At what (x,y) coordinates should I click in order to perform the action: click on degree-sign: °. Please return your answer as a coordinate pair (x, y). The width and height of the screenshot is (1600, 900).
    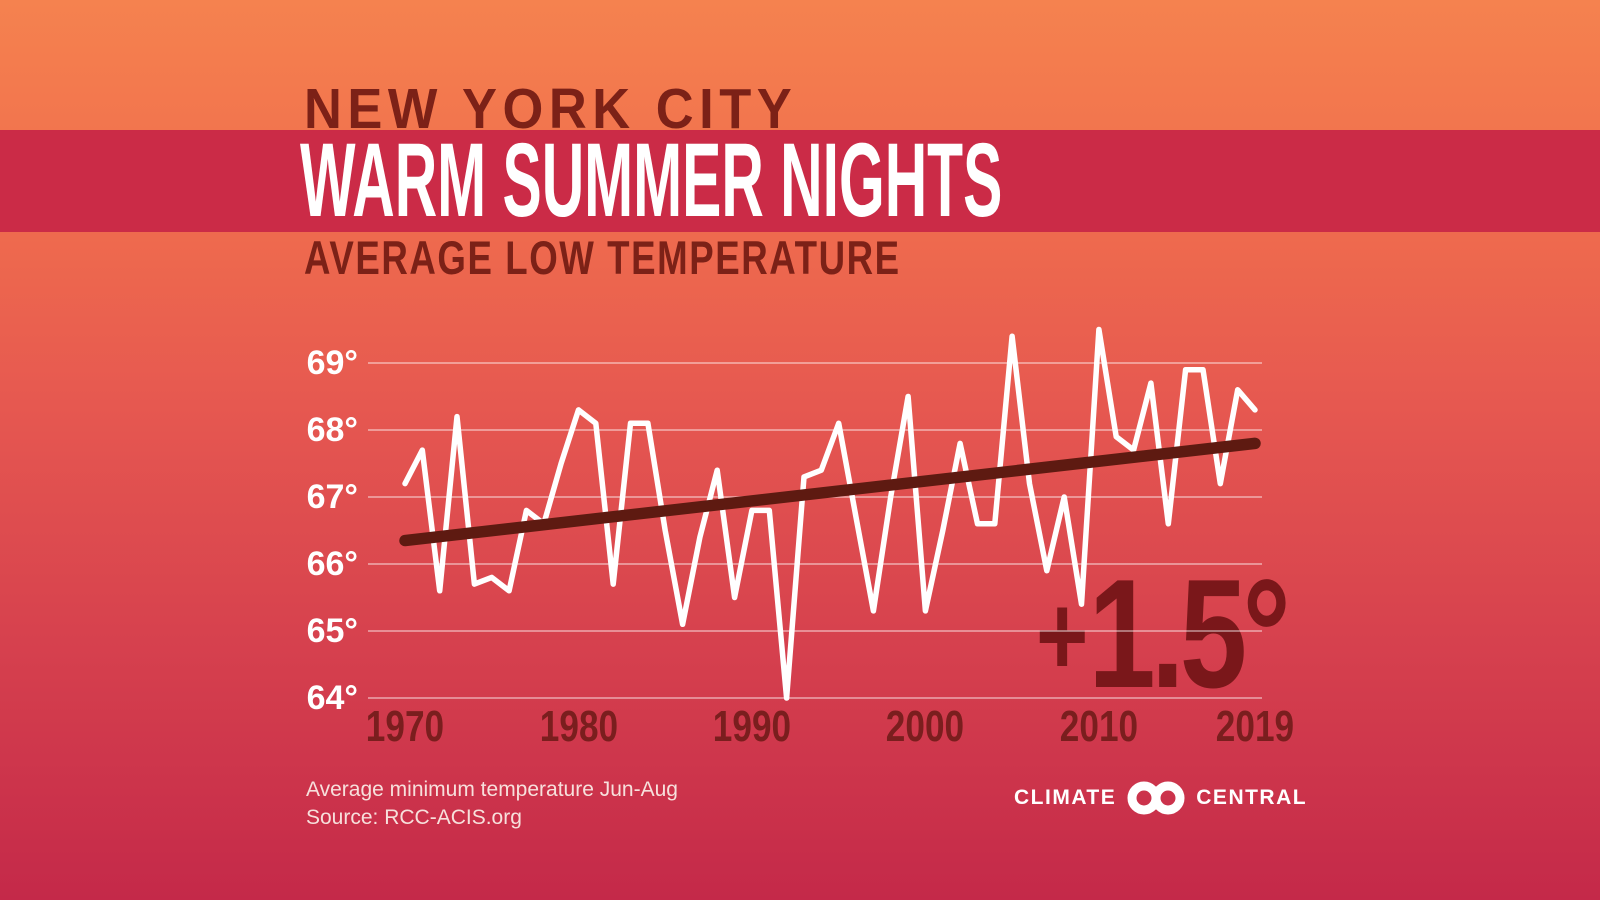
    Looking at the image, I should click on (1266, 633).